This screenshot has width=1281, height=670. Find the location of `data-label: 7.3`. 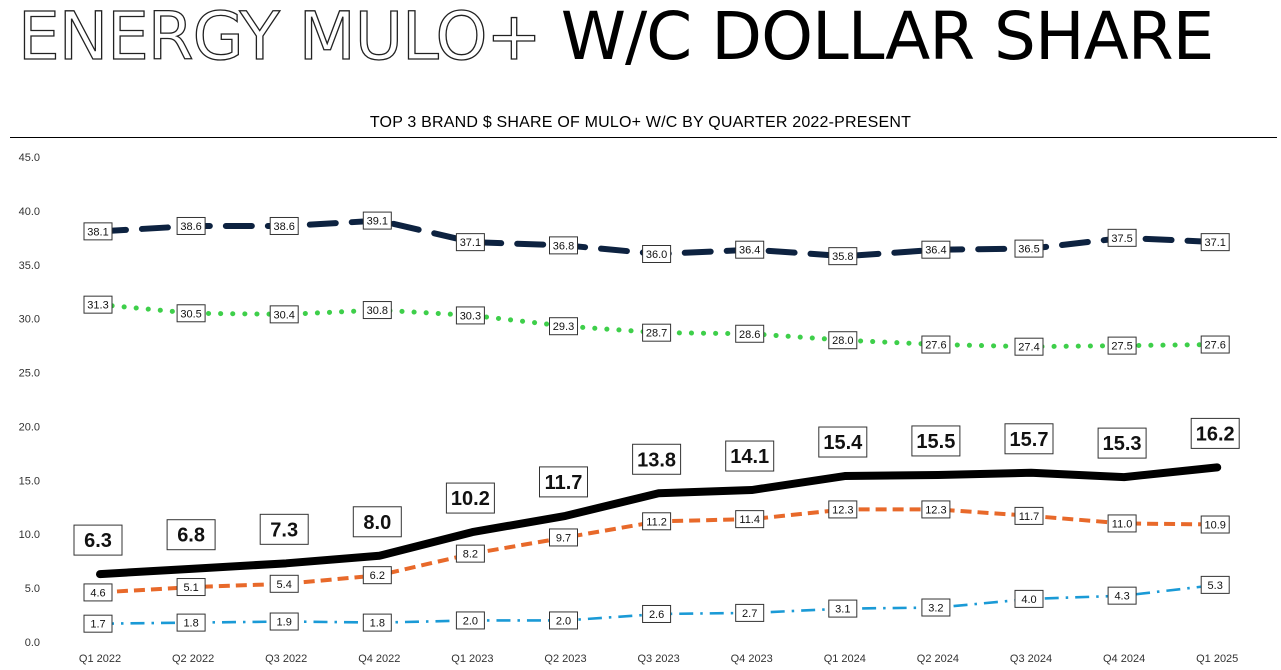

data-label: 7.3 is located at coordinates (284, 530).